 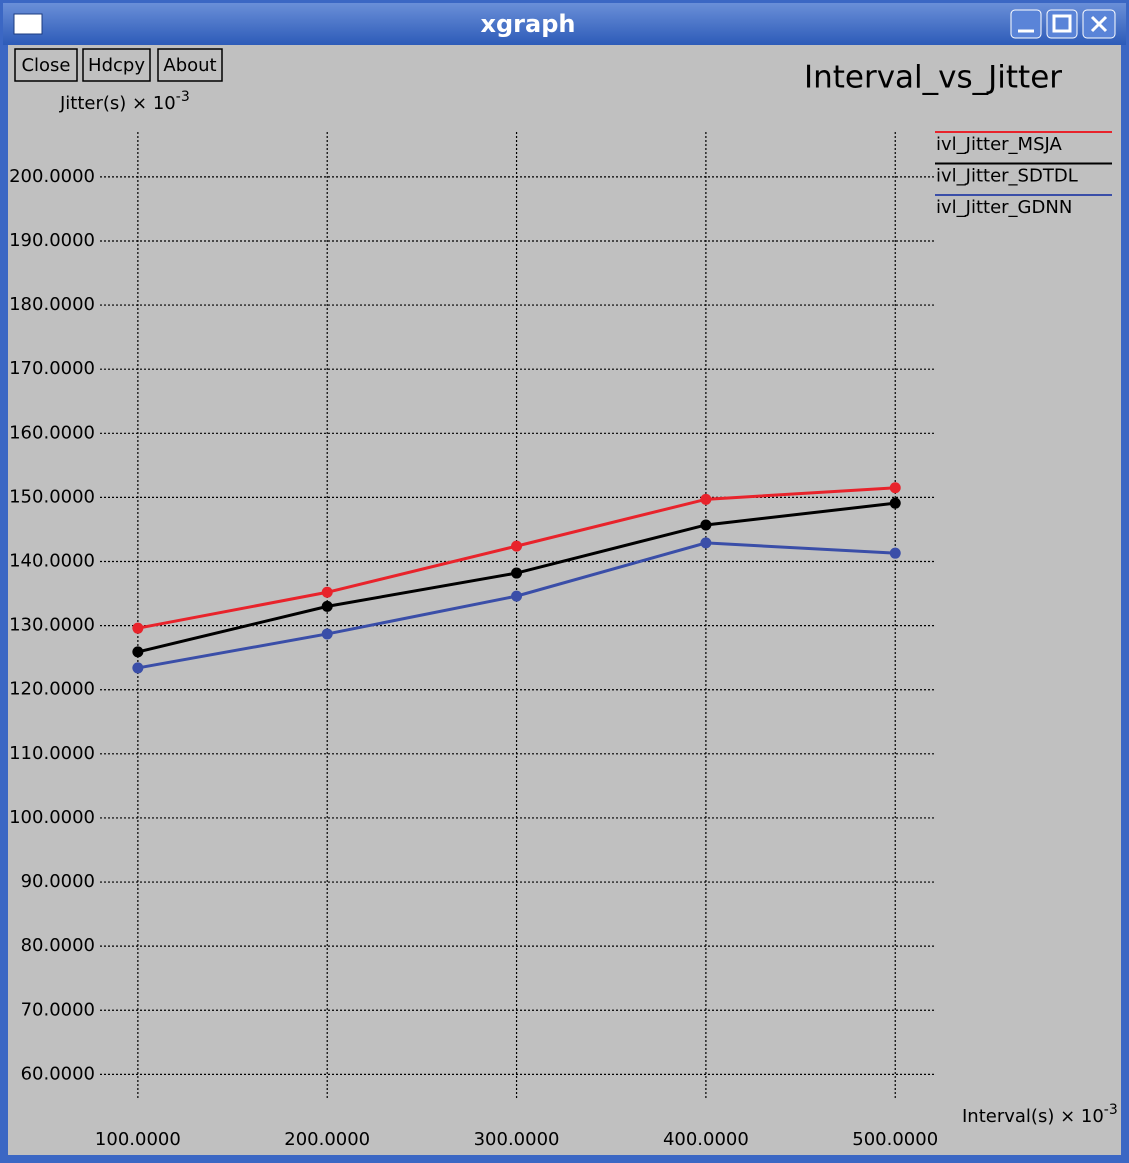 I want to click on legend-label: ivl_Jitter_SDTDL, so click(x=1007, y=176).